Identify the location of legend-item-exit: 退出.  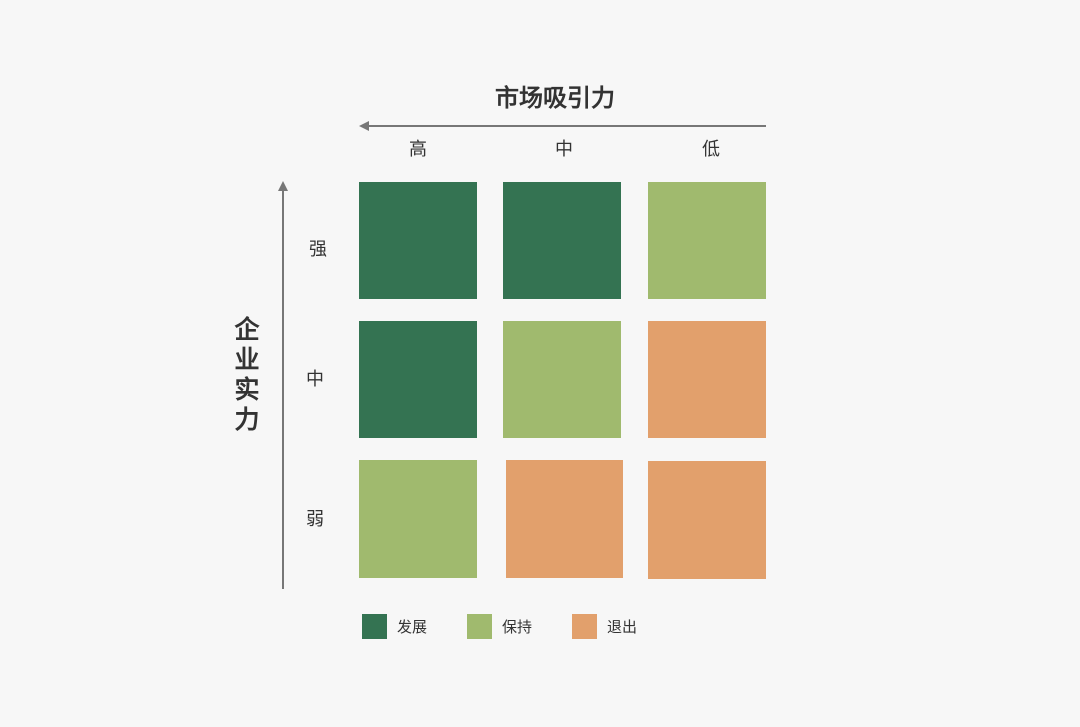
(604, 626).